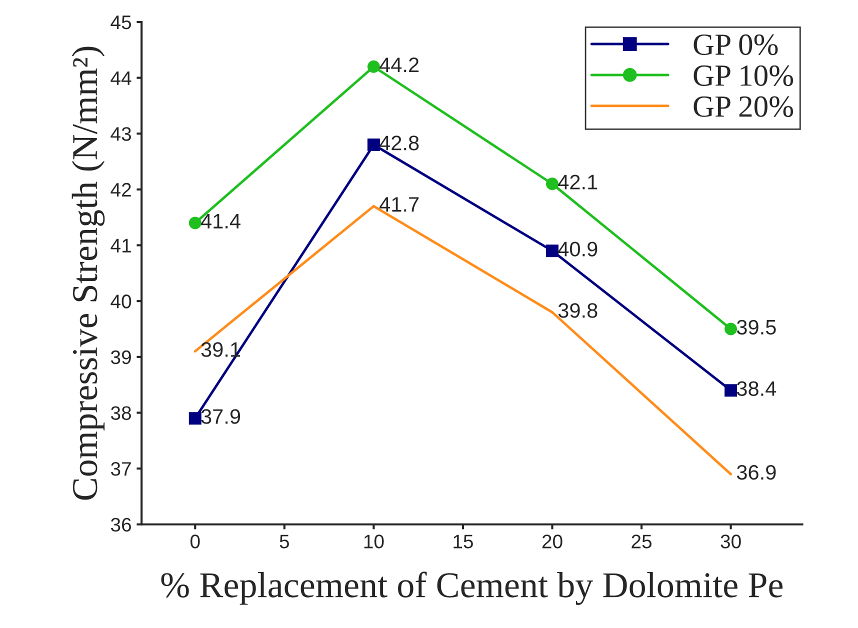 The height and width of the screenshot is (628, 858). I want to click on y-tick-label: 40, so click(121, 301).